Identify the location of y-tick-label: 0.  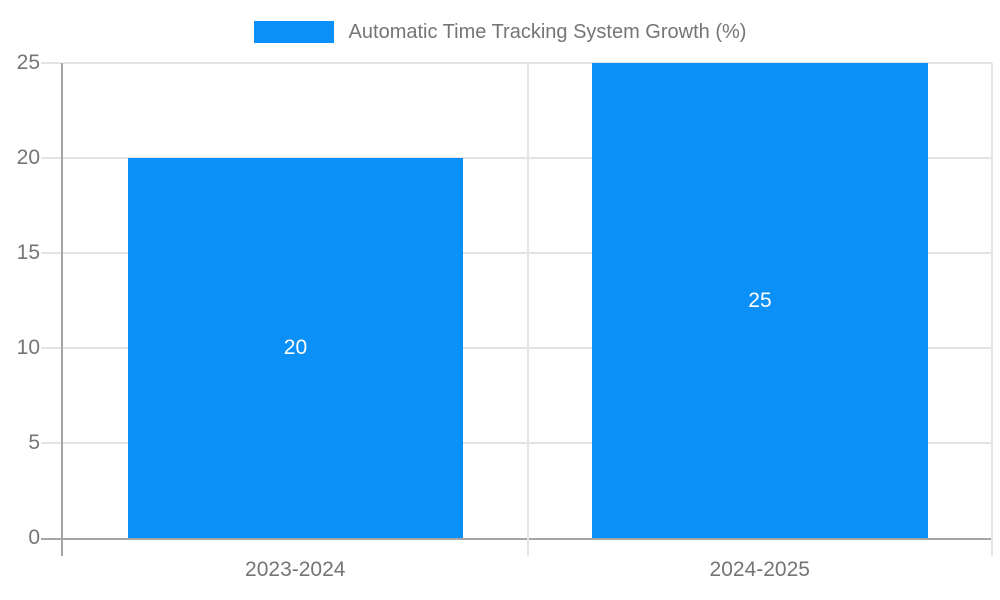
(34, 537).